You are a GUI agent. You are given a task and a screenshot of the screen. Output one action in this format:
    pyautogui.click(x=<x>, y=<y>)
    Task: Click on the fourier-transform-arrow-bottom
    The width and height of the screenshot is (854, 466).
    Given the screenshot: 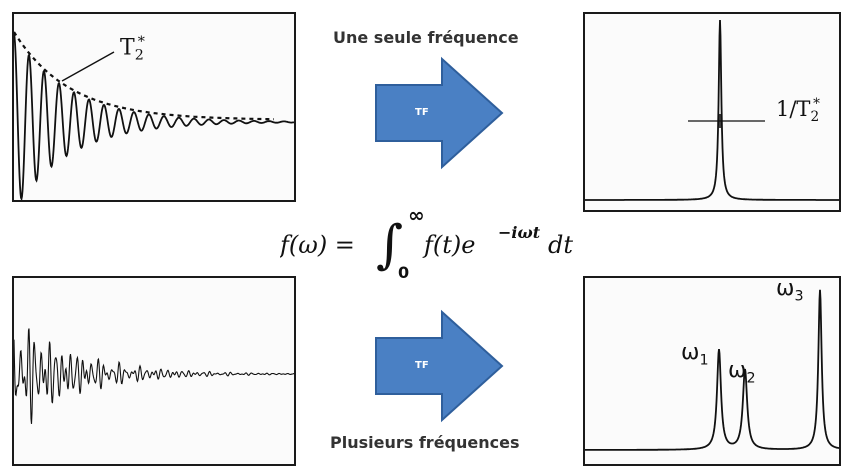 What is the action you would take?
    pyautogui.click(x=439, y=366)
    